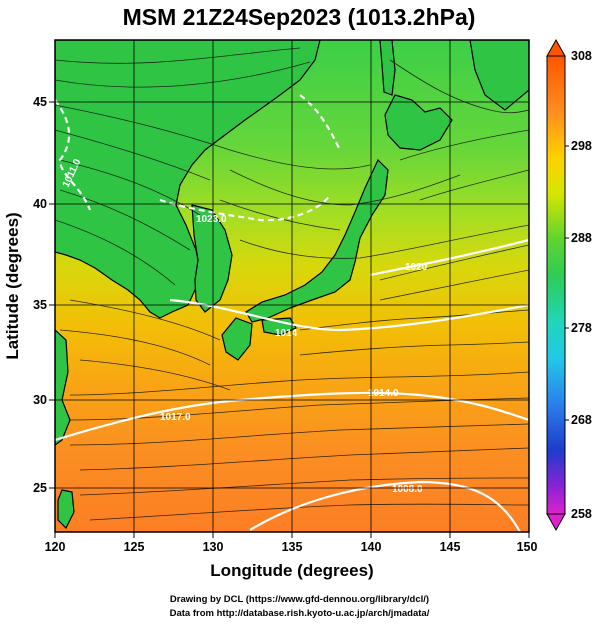  Describe the element at coordinates (371, 547) in the screenshot. I see `x-tick-label: 140` at that location.